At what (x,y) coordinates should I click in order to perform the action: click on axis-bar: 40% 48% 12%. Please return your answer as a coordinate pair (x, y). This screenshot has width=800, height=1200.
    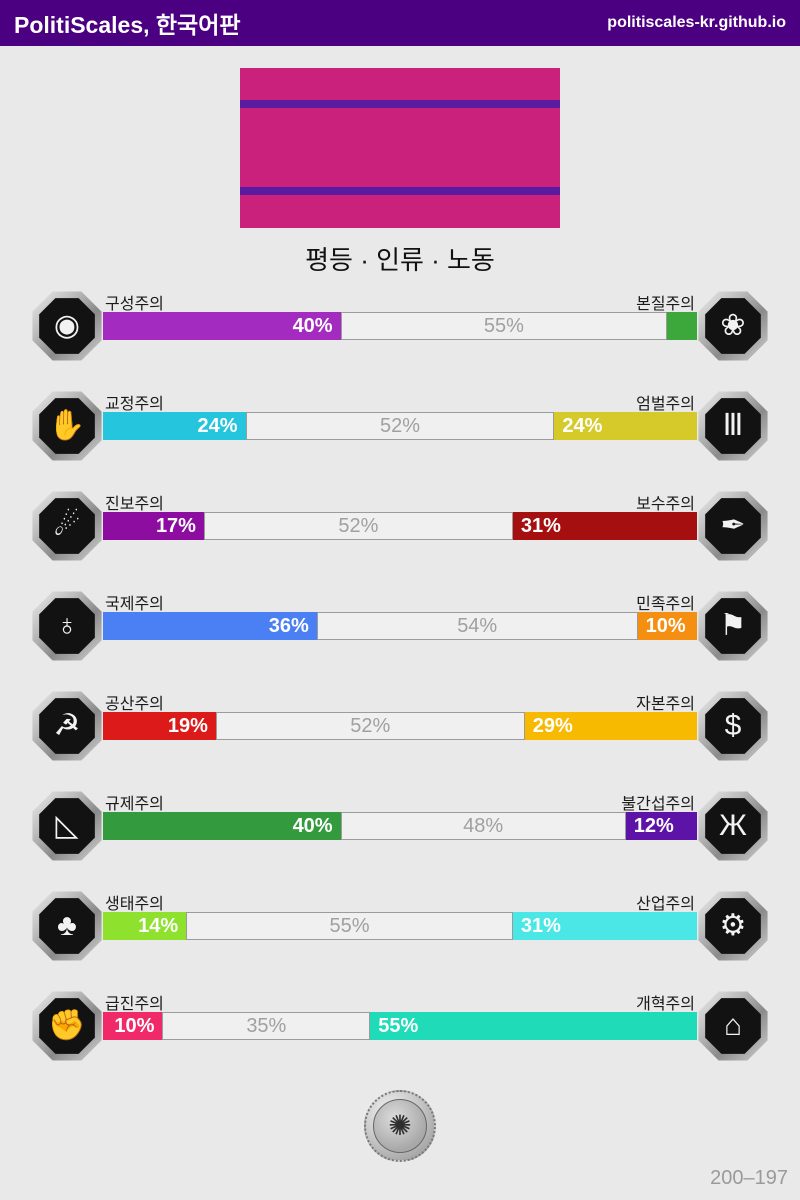
    Looking at the image, I should click on (400, 826).